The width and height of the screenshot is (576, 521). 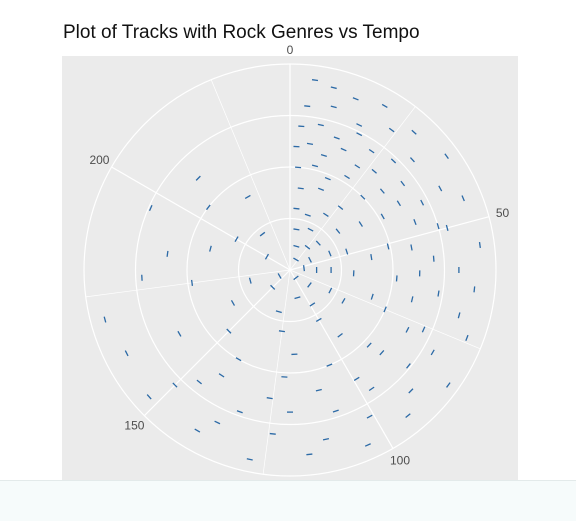 What do you see at coordinates (288, 500) in the screenshot?
I see `footer-strip` at bounding box center [288, 500].